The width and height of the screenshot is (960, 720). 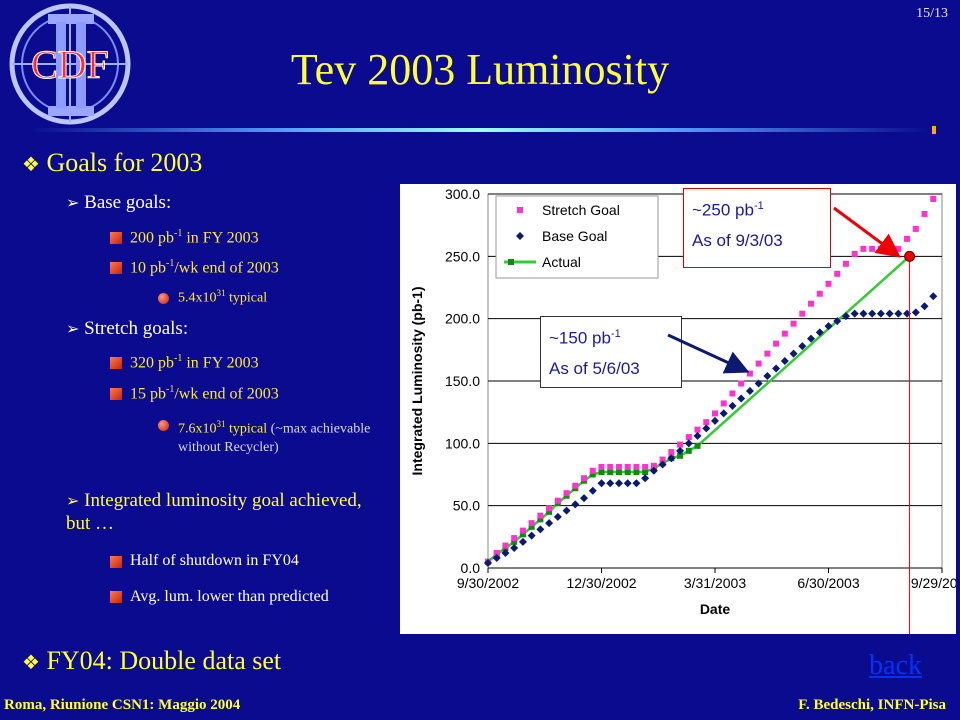 What do you see at coordinates (462, 256) in the screenshot?
I see `y-tick-label: 250.0` at bounding box center [462, 256].